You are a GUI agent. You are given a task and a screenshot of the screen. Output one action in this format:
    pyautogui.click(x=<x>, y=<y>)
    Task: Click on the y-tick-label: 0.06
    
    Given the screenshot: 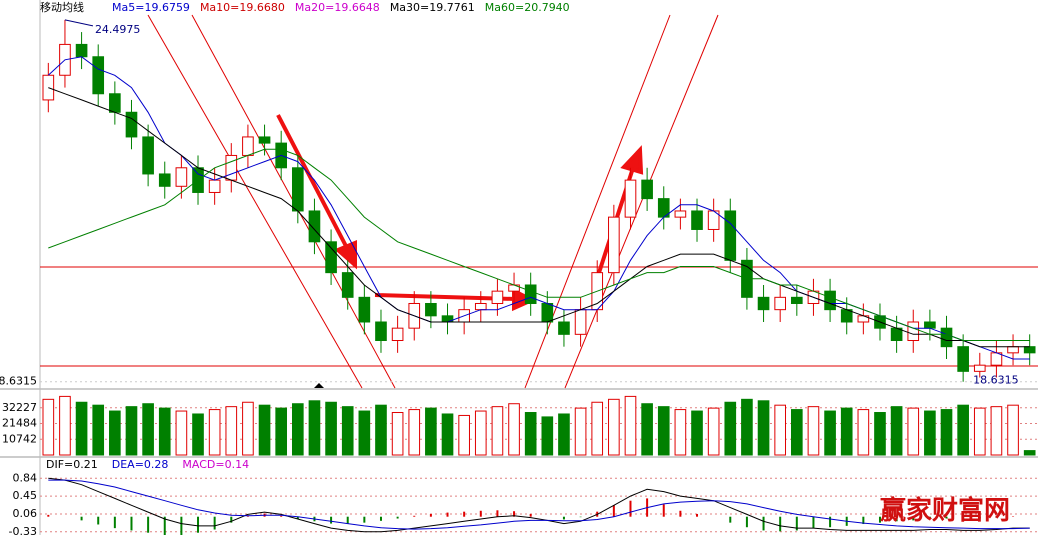 What is the action you would take?
    pyautogui.click(x=25, y=513)
    